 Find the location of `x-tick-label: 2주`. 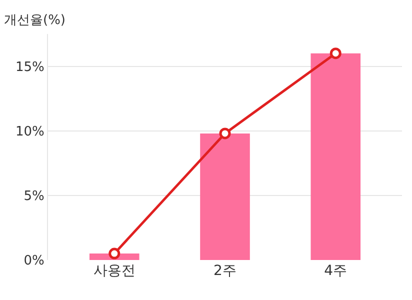

x-tick-label: 2주 is located at coordinates (225, 271).